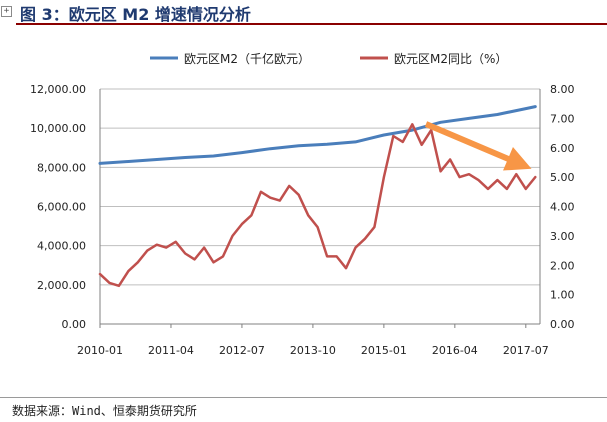 The width and height of the screenshot is (607, 422). What do you see at coordinates (562, 236) in the screenshot?
I see `right-tick-label: 3.00` at bounding box center [562, 236].